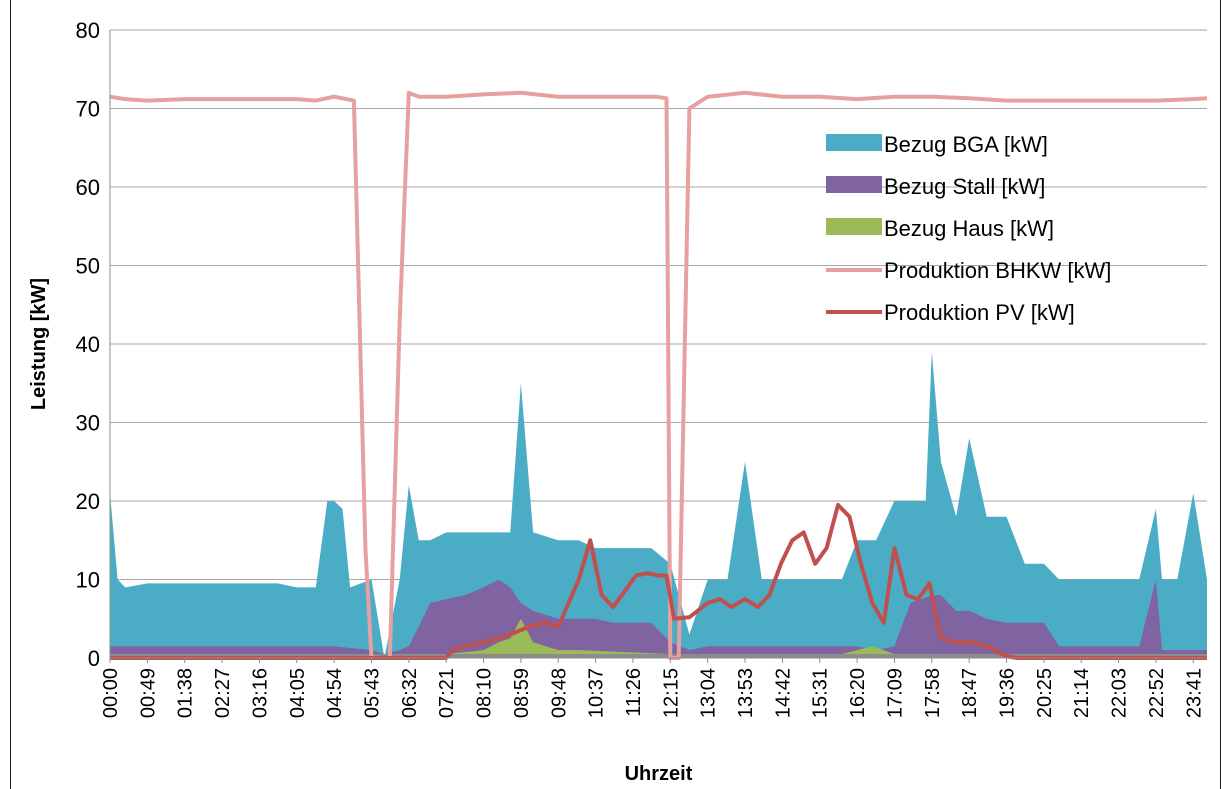 The image size is (1221, 789). I want to click on x-tick-label: 04:54, so click(335, 693).